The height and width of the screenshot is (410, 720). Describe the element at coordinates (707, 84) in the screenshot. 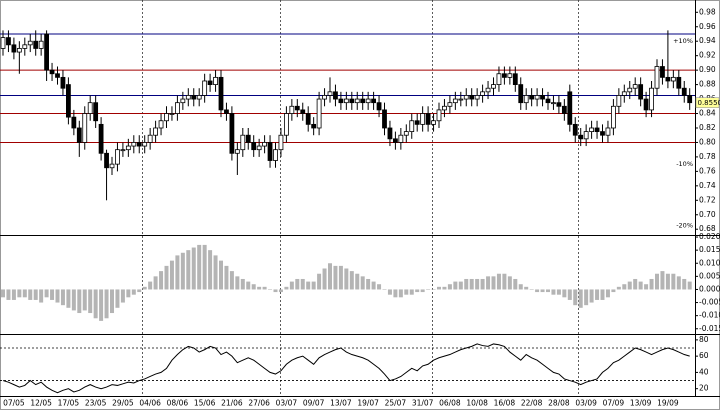

I see `y-tick-label: 0.88` at that location.